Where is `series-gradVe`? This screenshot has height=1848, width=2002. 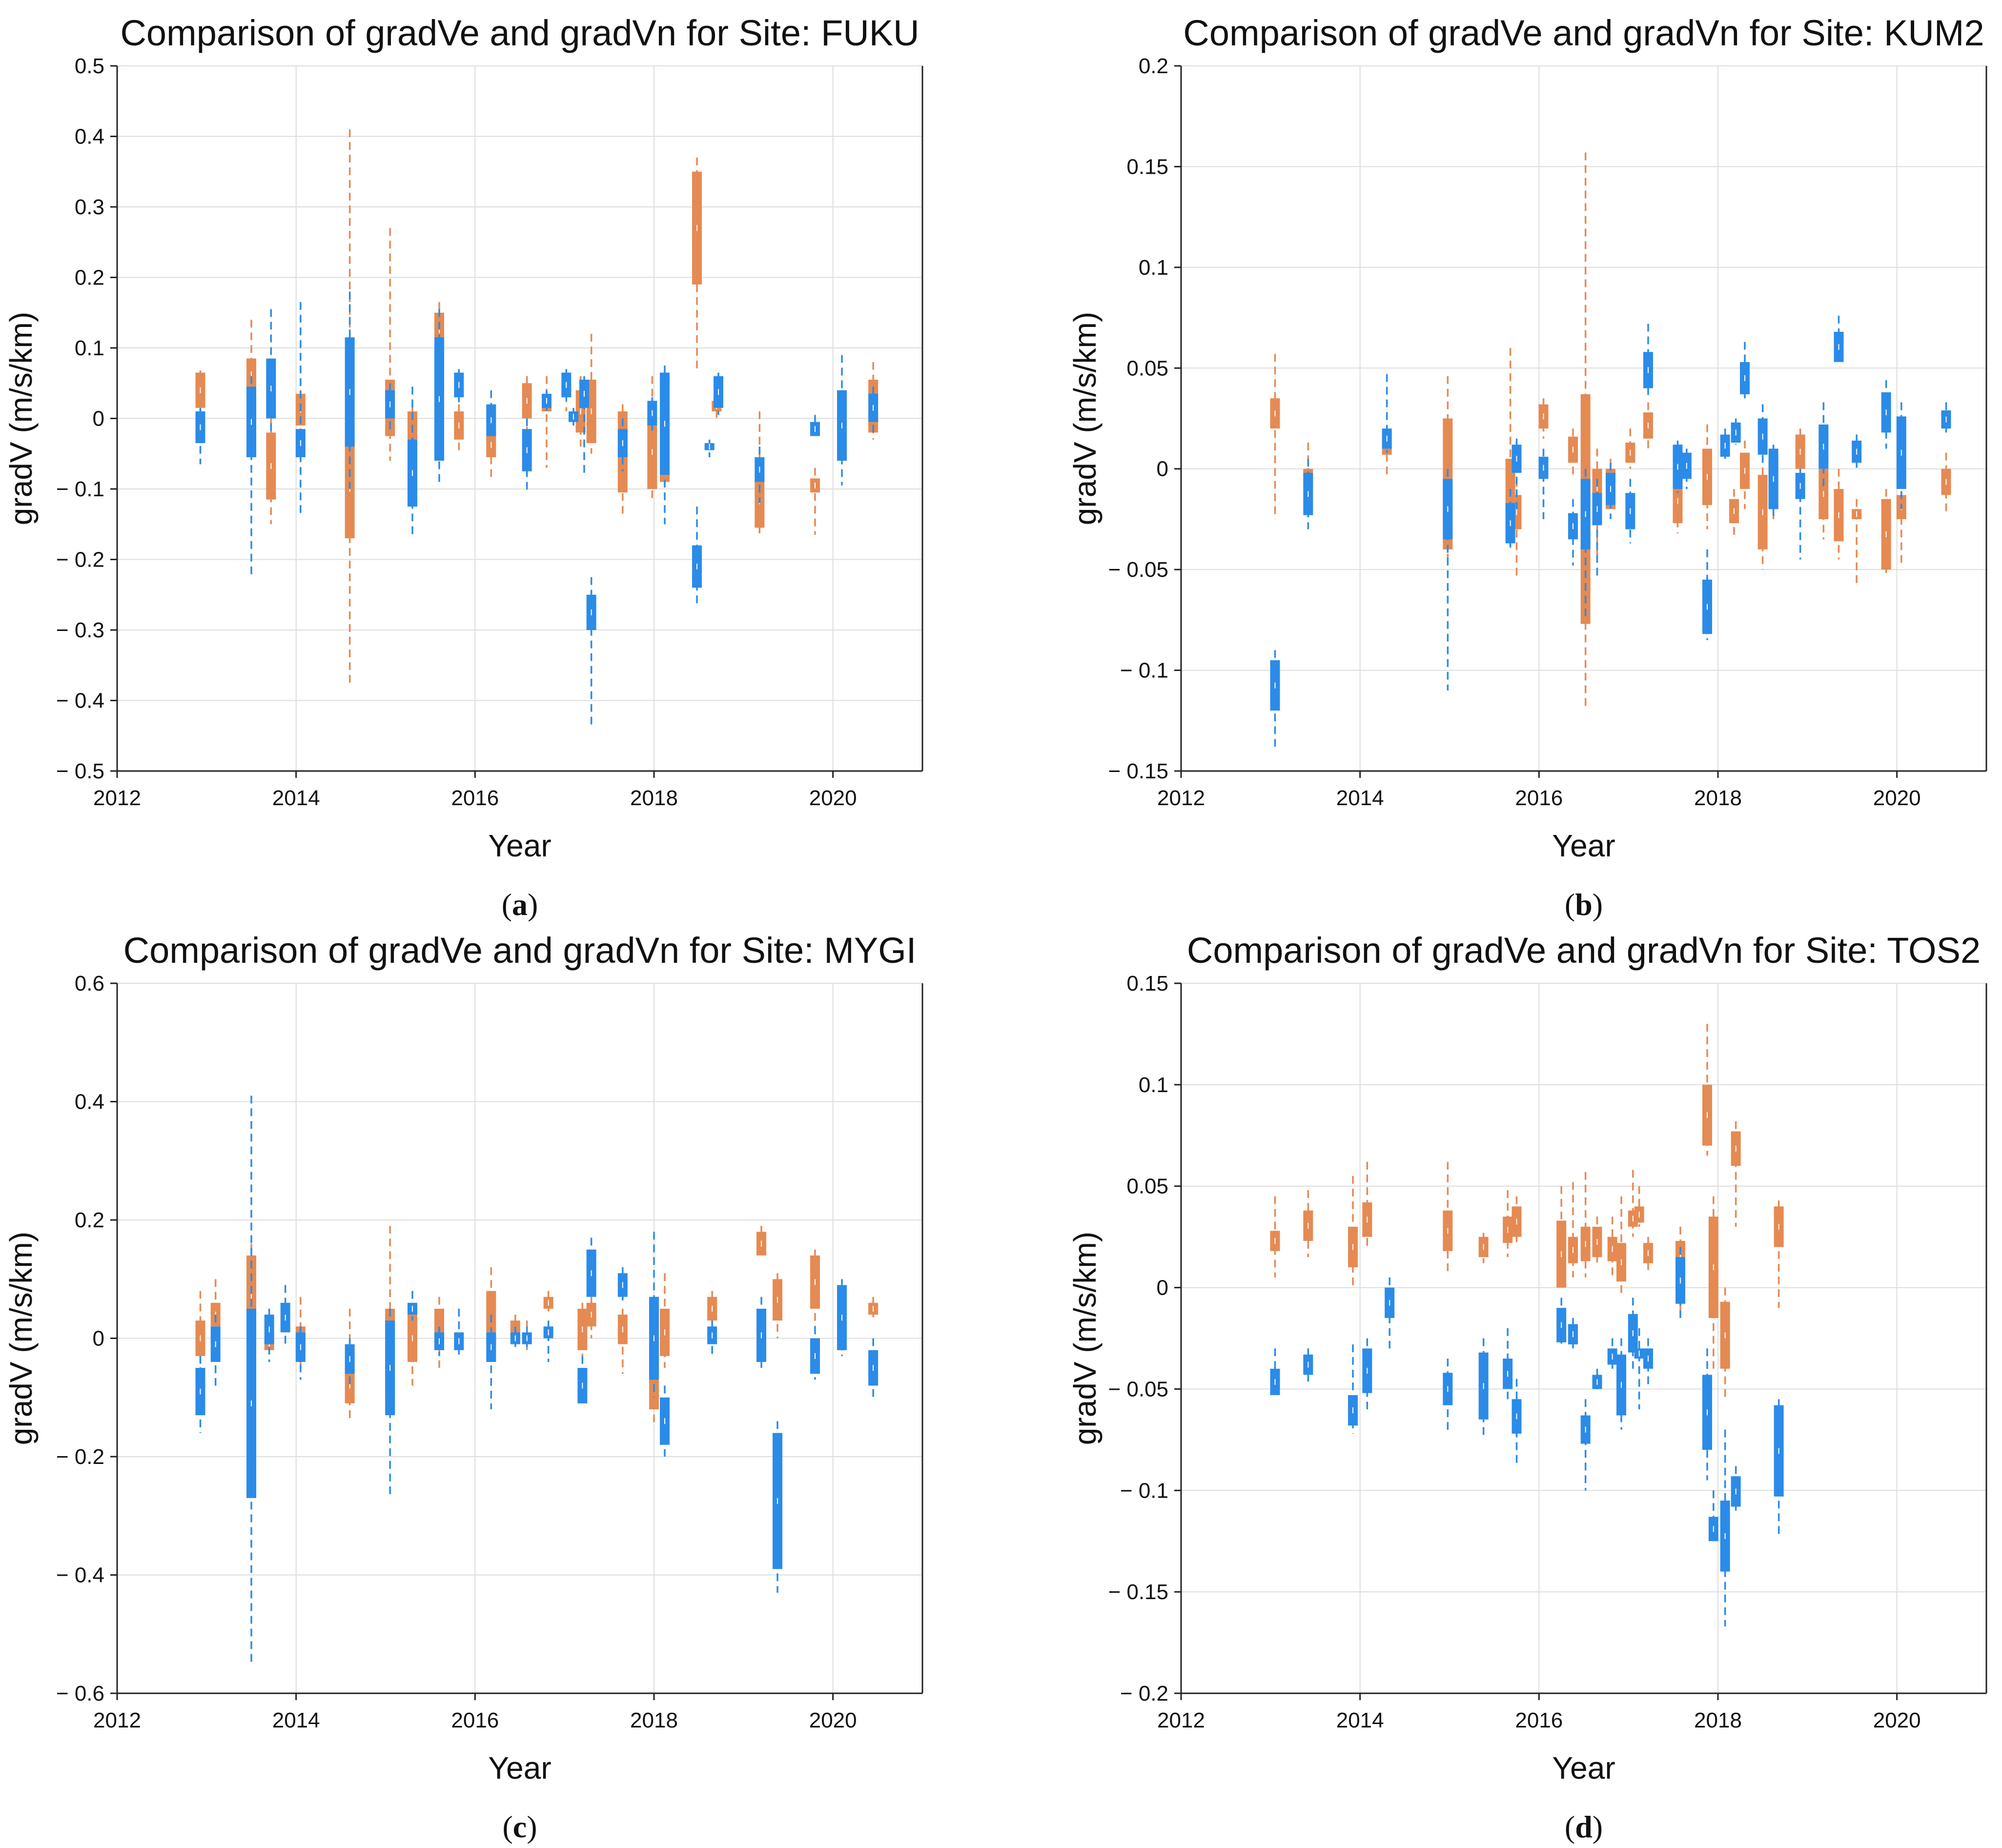
series-gradVe is located at coordinates (1610, 531).